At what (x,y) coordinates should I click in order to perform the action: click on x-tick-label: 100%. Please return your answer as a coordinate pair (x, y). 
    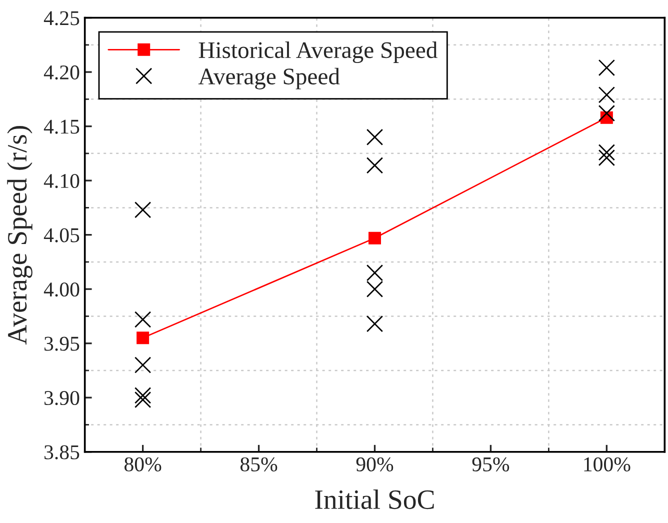
    Looking at the image, I should click on (607, 464).